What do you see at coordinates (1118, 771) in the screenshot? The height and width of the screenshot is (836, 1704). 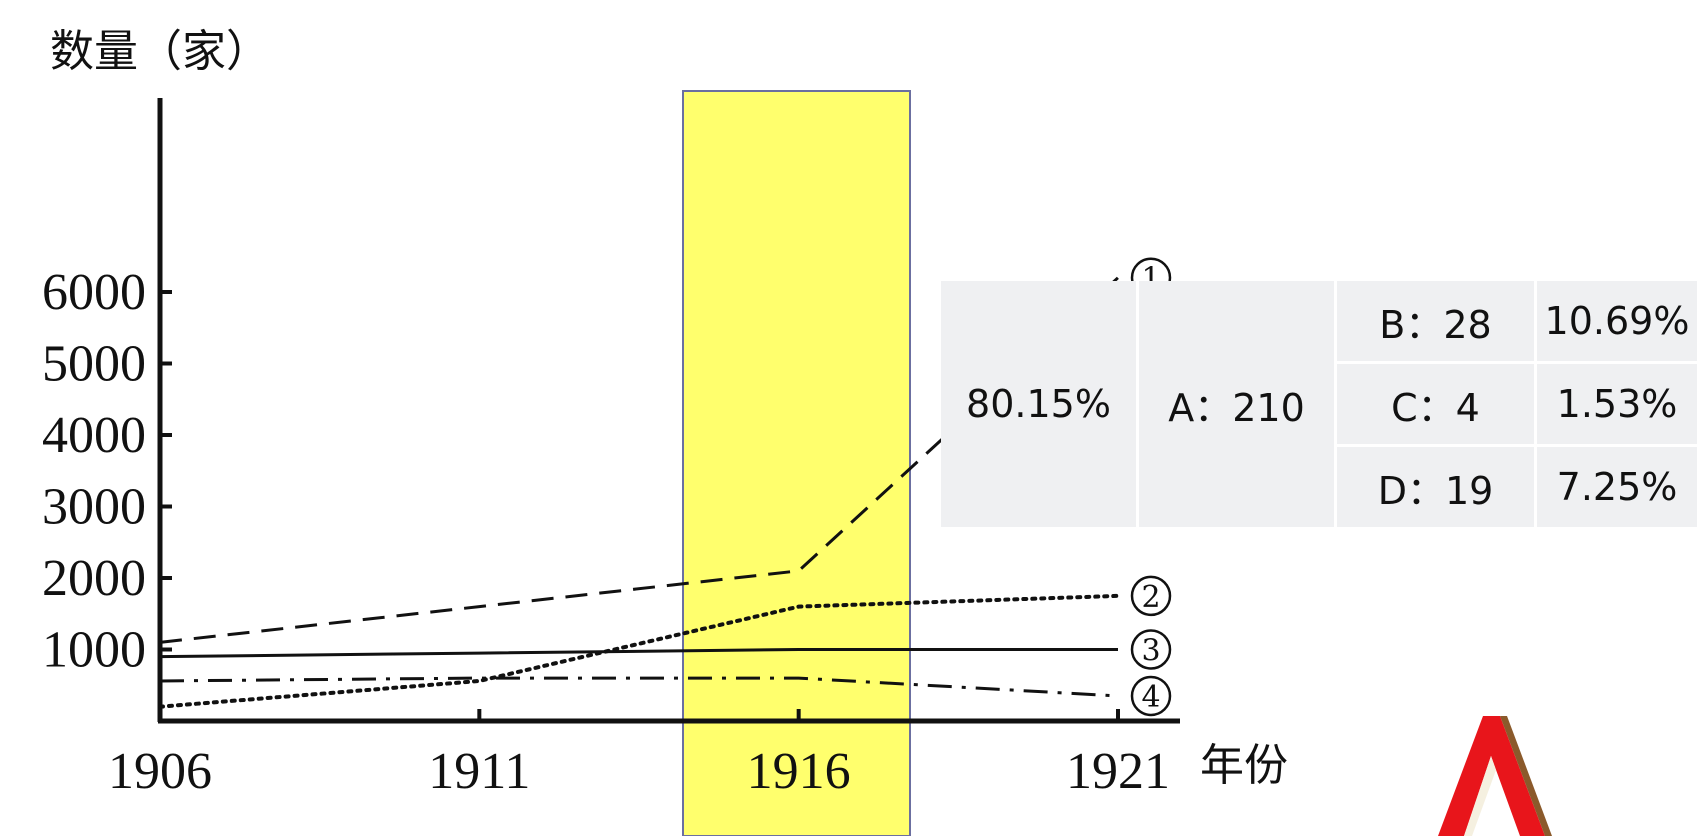 I see `x-tick-label: 1921` at bounding box center [1118, 771].